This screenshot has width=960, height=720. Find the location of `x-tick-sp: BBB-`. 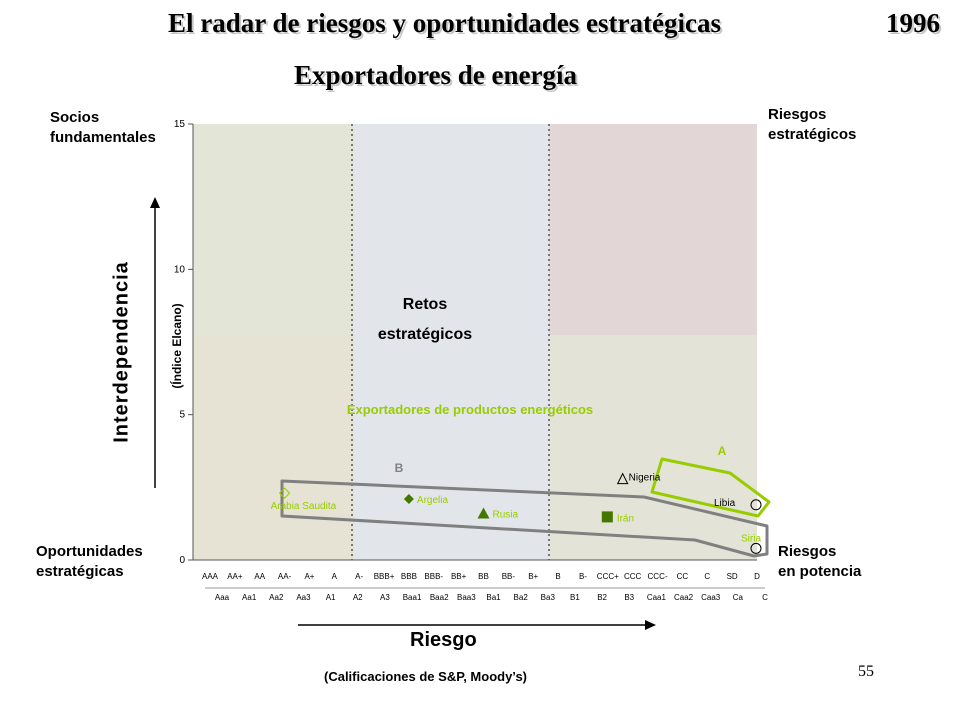

x-tick-sp: BBB- is located at coordinates (433, 576).